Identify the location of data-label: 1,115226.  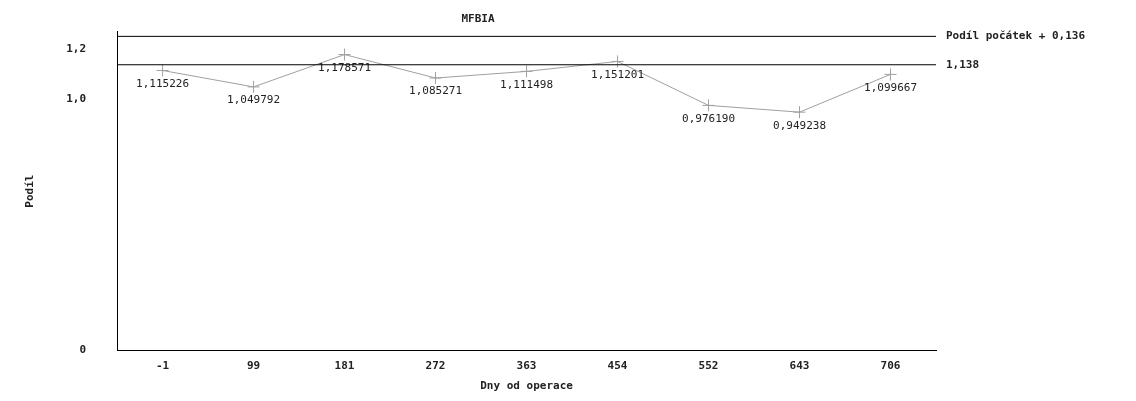
(163, 83).